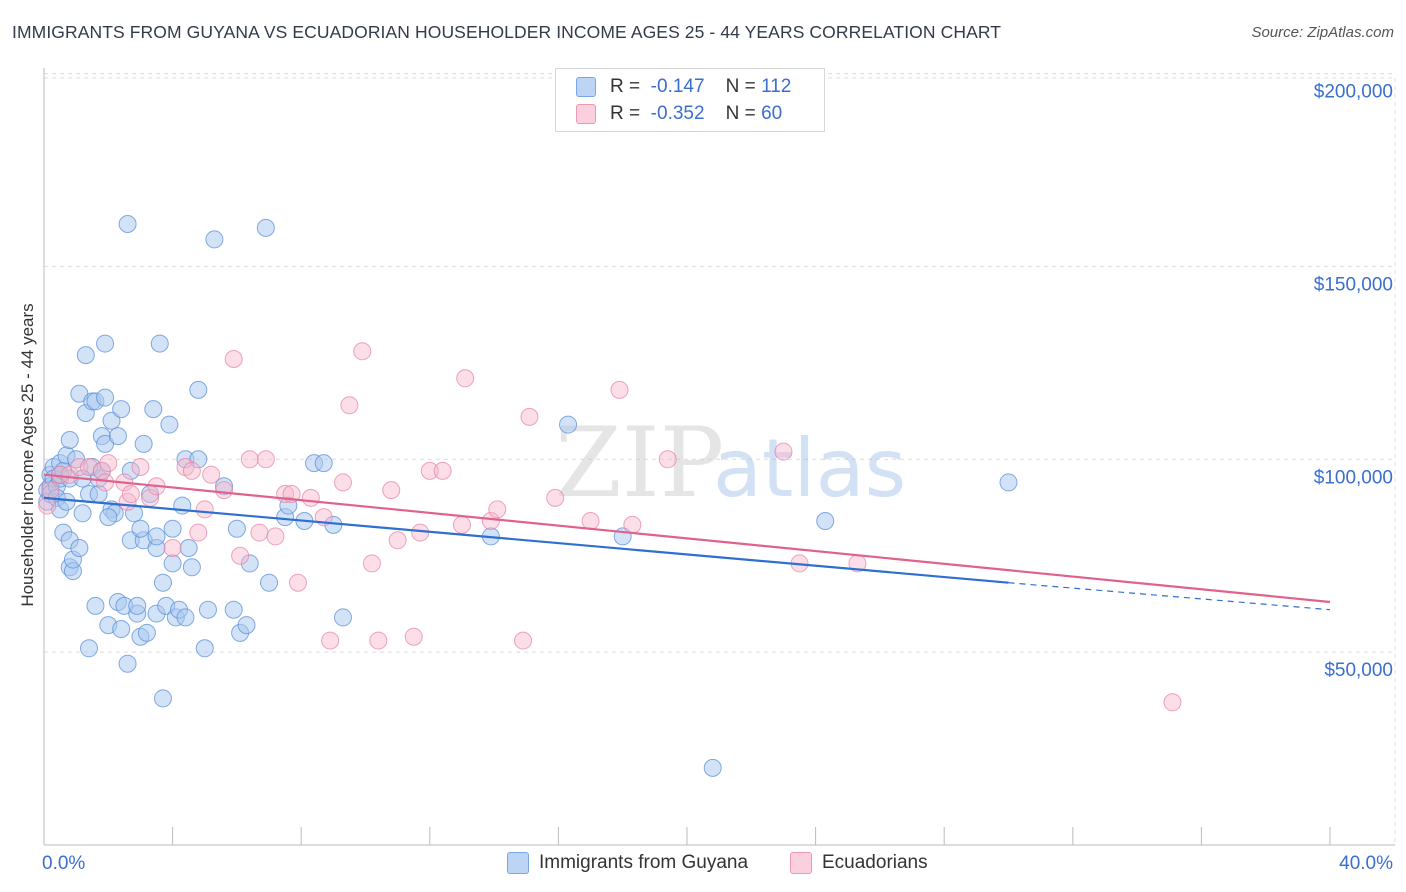  Describe the element at coordinates (639, 463) in the screenshot. I see `watermark-zip: ZIP` at that location.